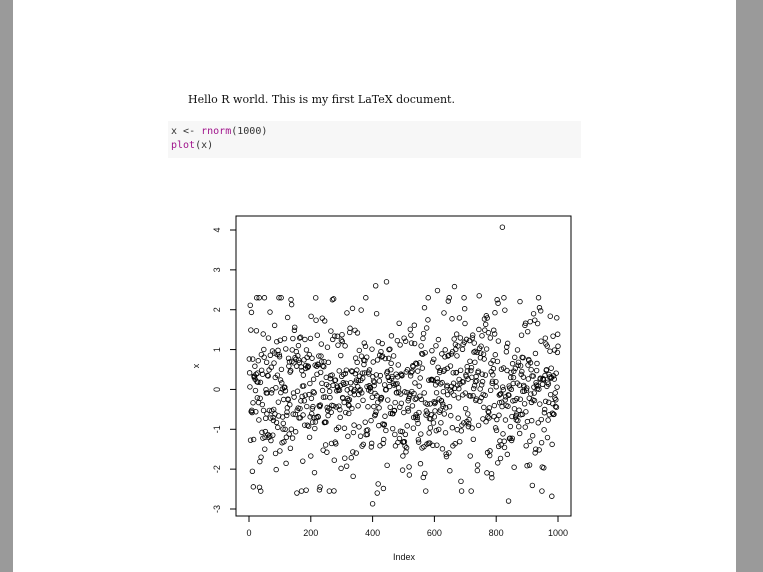  What do you see at coordinates (216, 131) in the screenshot?
I see `code-fn-rnorm: rnorm` at bounding box center [216, 131].